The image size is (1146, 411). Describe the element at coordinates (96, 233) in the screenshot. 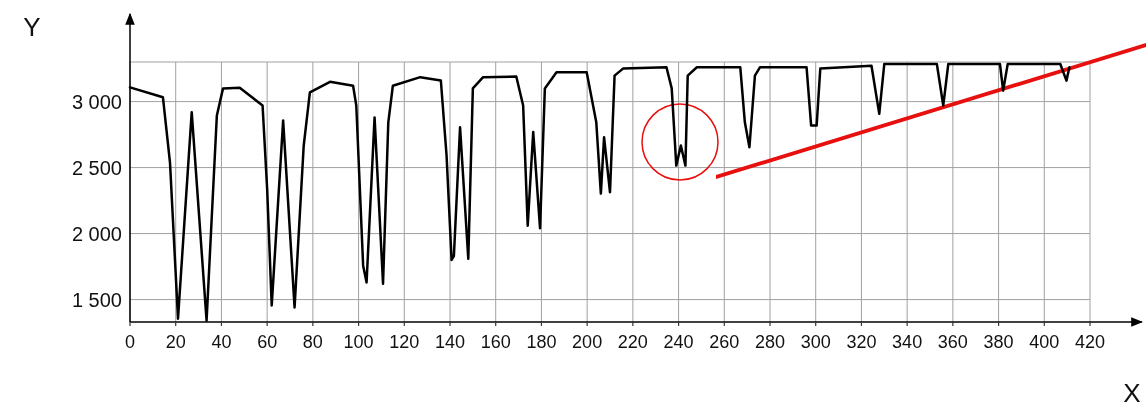

I see `y-tick-label: 2 000` at that location.